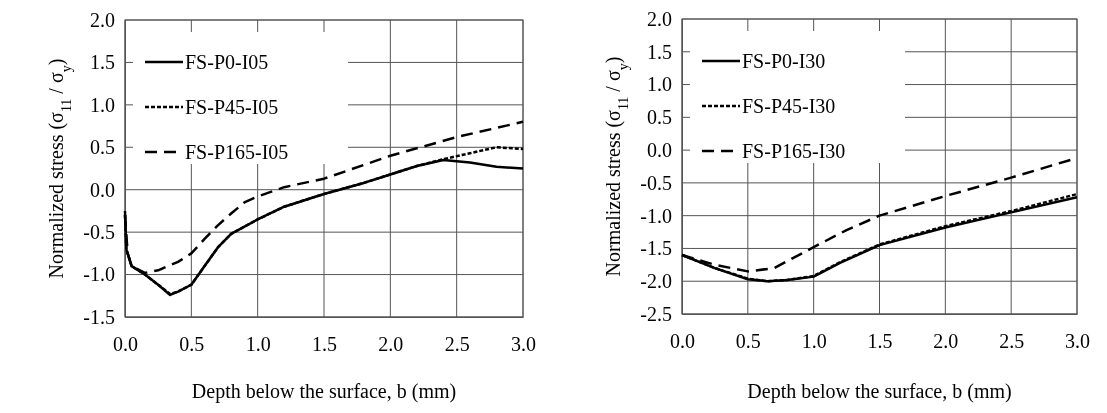  I want to click on legend-label: FS-P45-I05, so click(232, 107).